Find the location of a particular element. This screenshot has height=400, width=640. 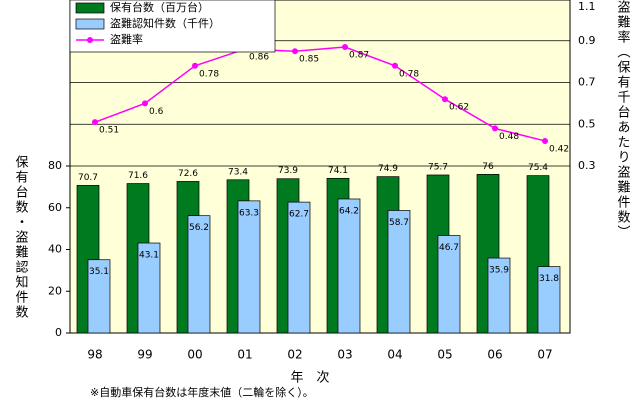

y2-tick-label: 0.5 is located at coordinates (587, 123).